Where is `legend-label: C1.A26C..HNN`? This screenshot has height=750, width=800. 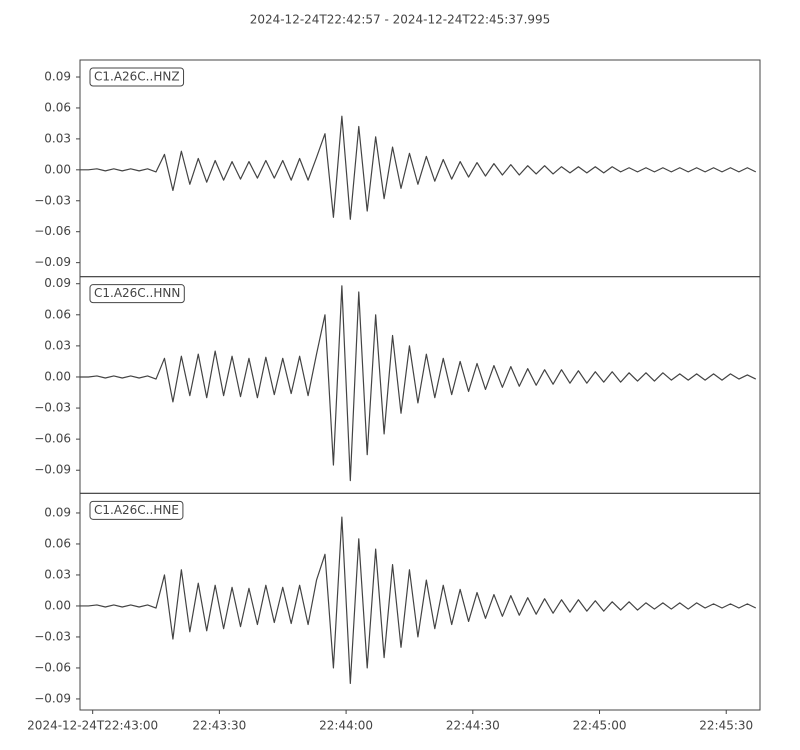
legend-label: C1.A26C..HNN is located at coordinates (137, 293).